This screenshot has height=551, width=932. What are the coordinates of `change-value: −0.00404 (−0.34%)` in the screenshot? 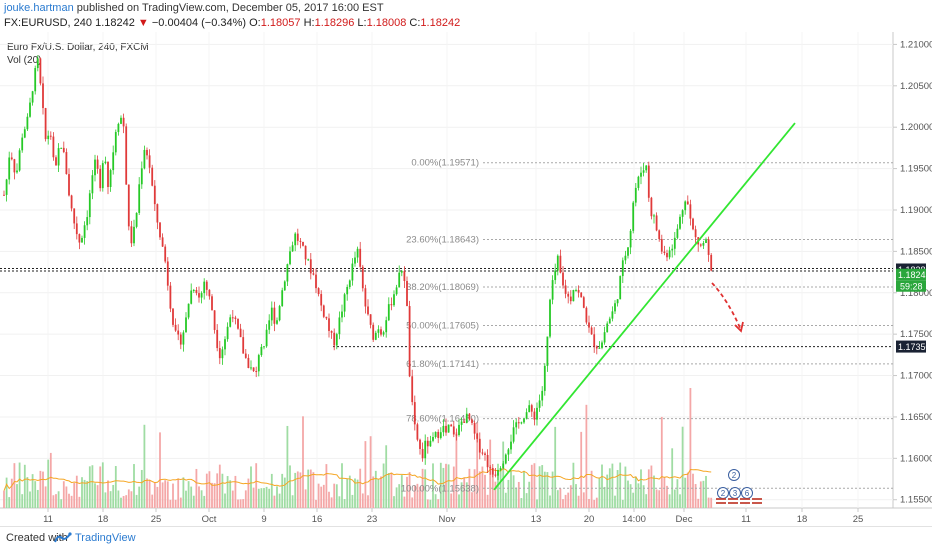 It's located at (199, 23).